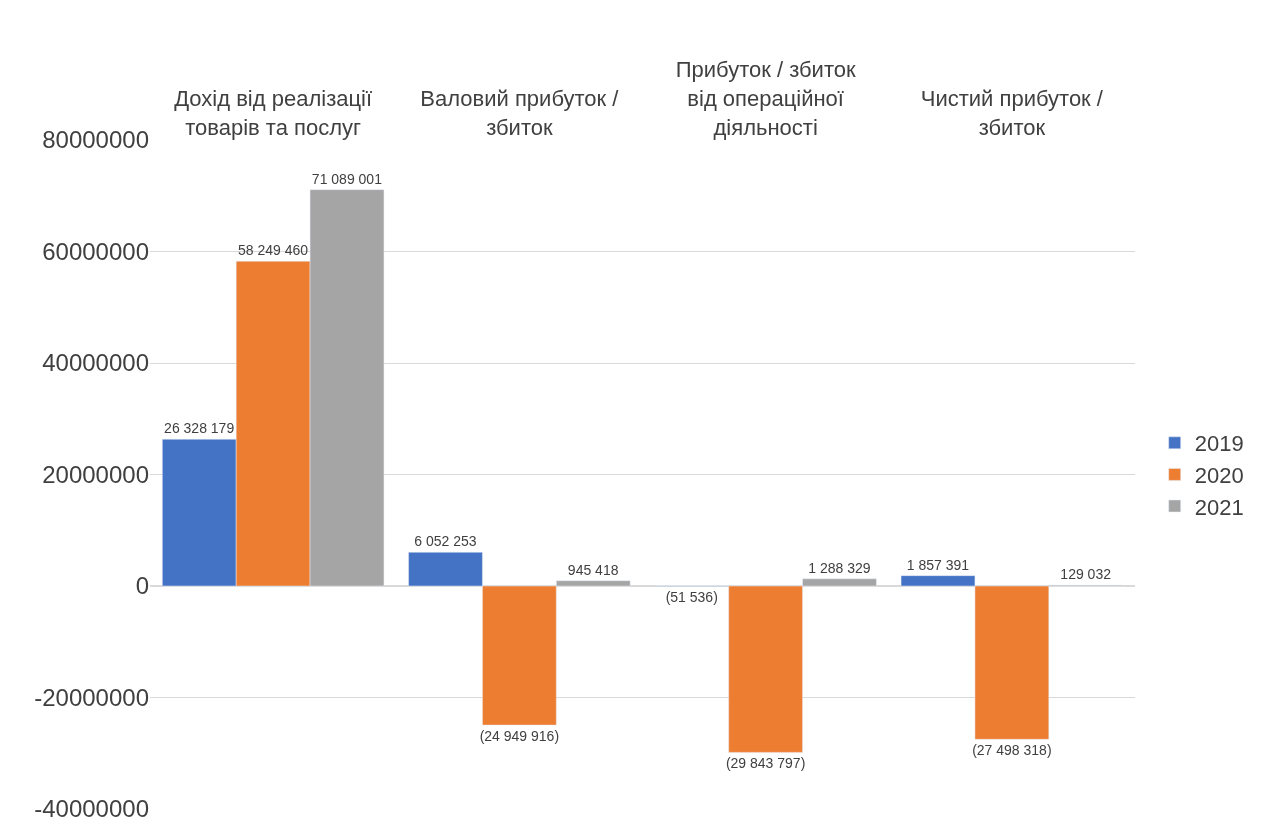 This screenshot has height=834, width=1261. Describe the element at coordinates (1086, 574) in the screenshot. I see `data-label: 129 032` at that location.